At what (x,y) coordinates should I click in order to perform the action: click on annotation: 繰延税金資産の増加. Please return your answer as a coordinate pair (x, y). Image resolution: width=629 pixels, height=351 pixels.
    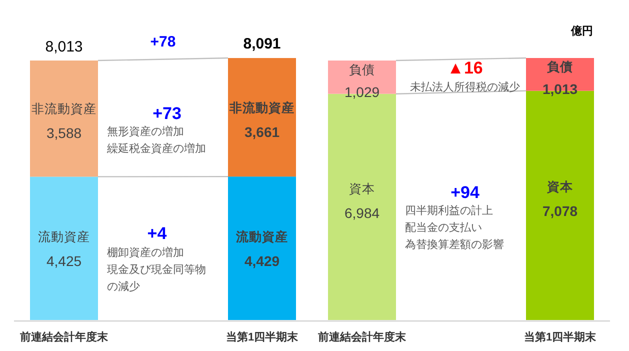
    Looking at the image, I should click on (157, 149).